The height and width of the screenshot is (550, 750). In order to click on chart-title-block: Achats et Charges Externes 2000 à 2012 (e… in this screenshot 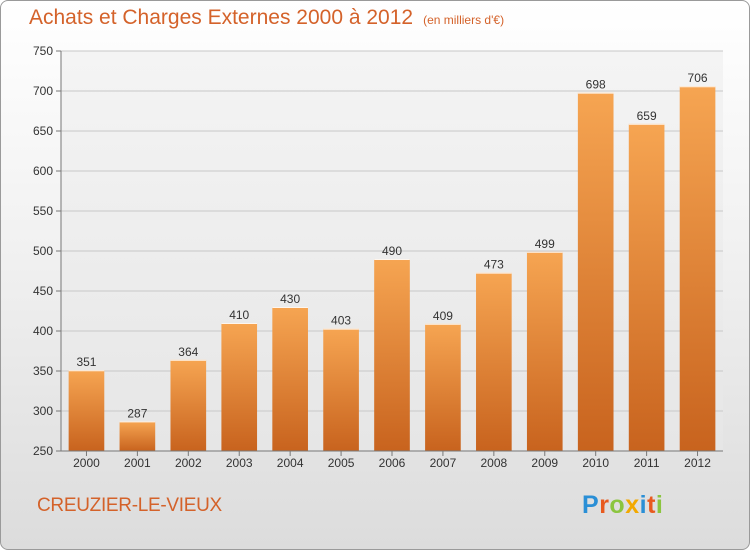, I will do `click(266, 18)`.